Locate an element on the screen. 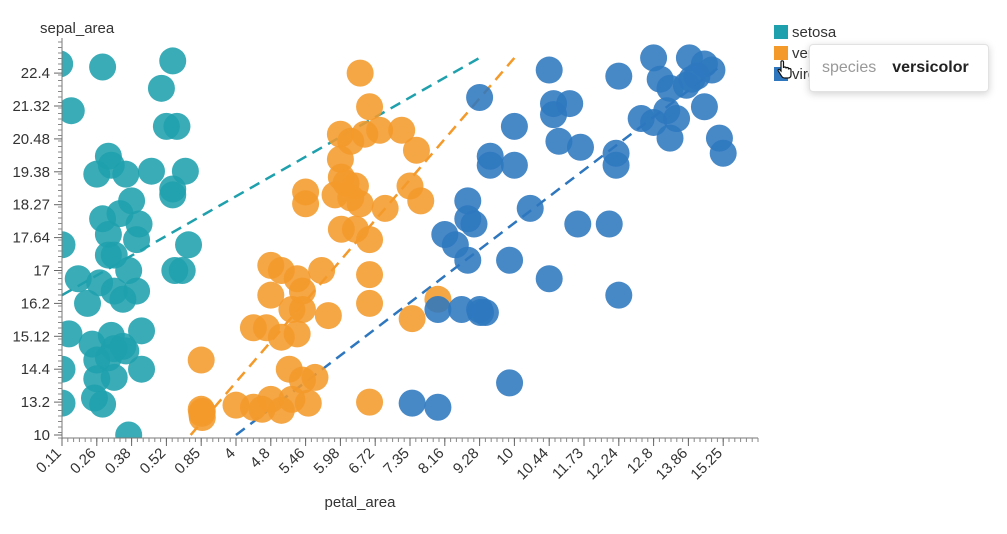 The height and width of the screenshot is (534, 1007). legend-swatch is located at coordinates (781, 32).